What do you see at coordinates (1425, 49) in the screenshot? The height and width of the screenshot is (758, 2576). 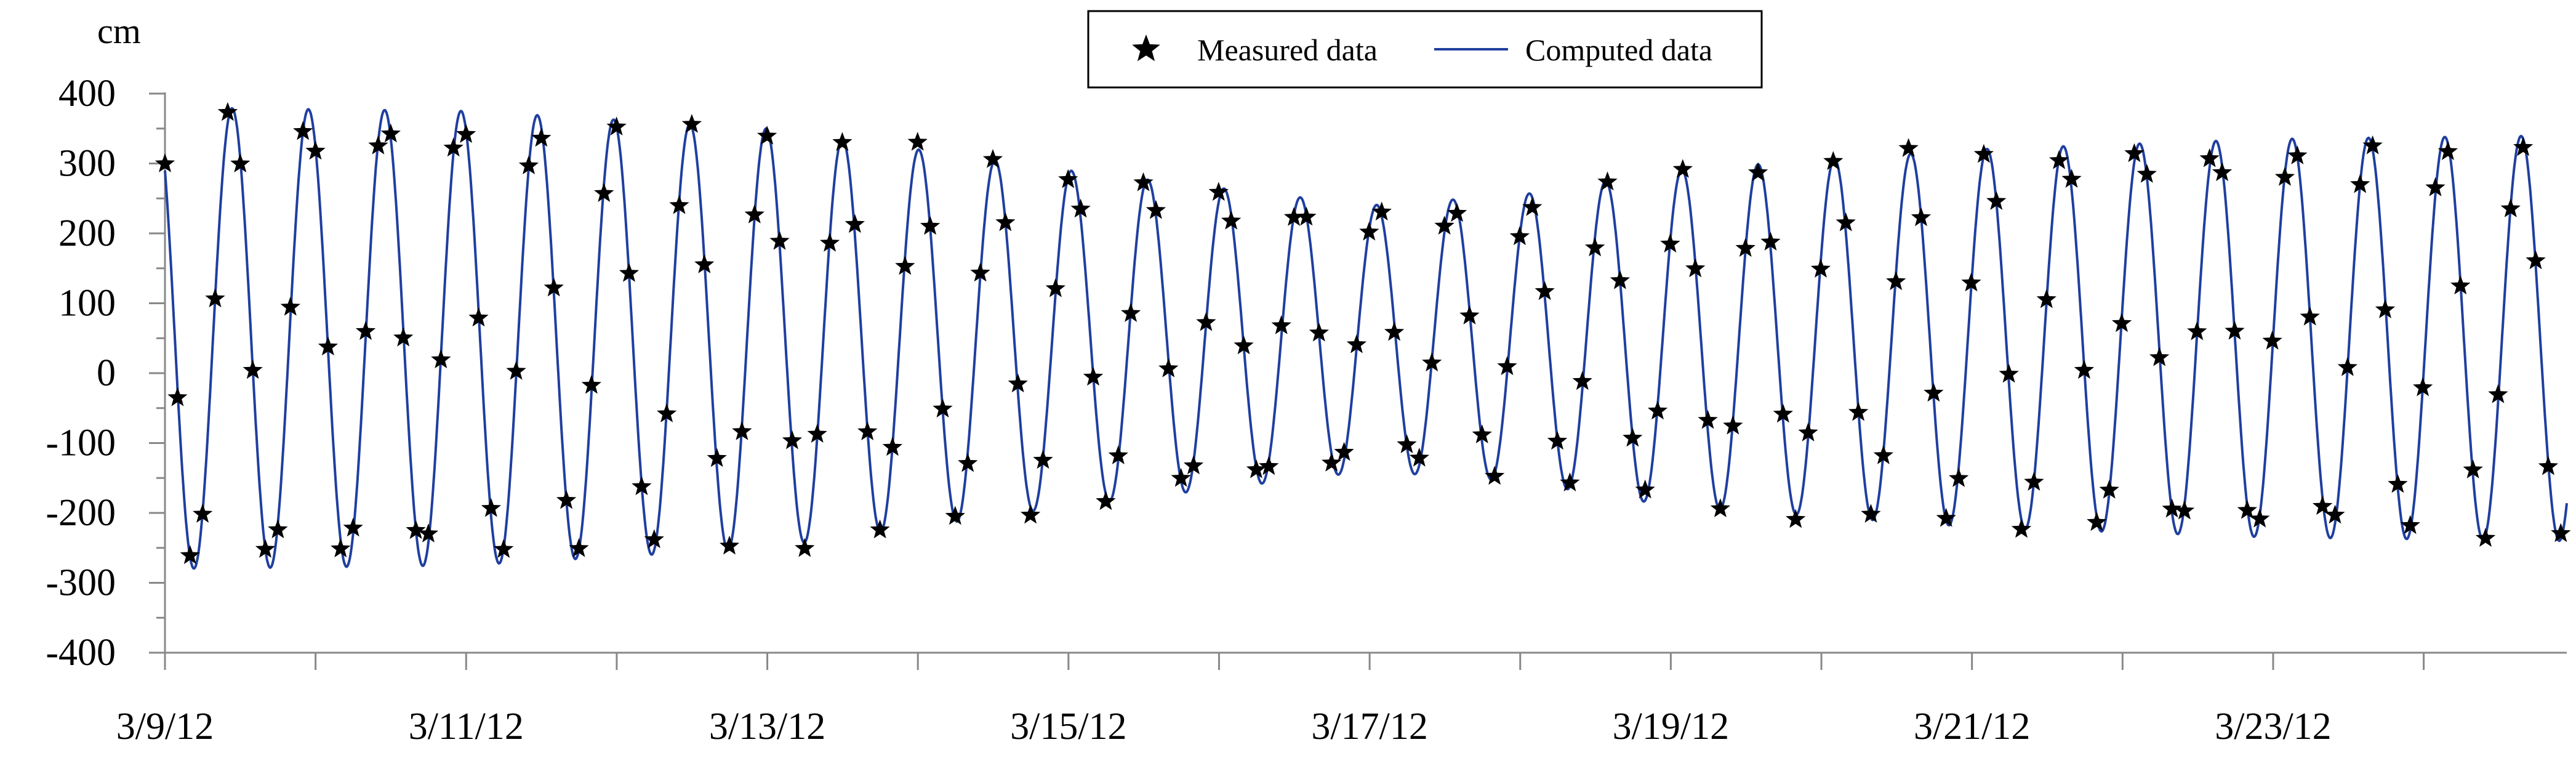 I see `legend: Measured data Computed data` at bounding box center [1425, 49].